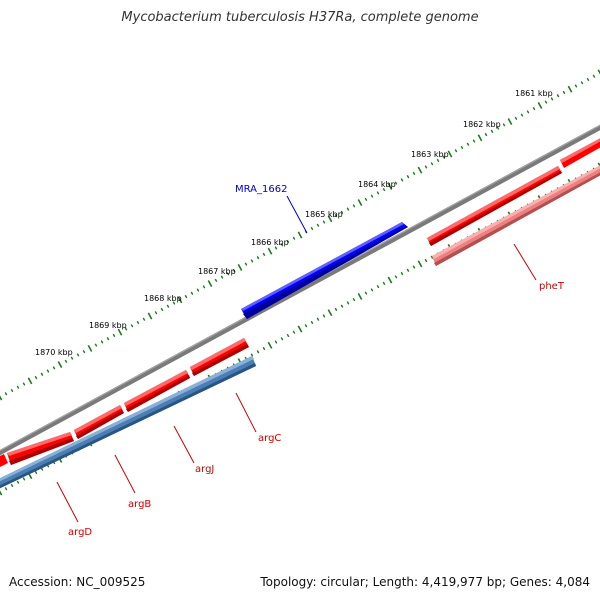 This screenshot has width=600, height=600. Describe the element at coordinates (80, 532) in the screenshot. I see `gene-label-argd: argD` at that location.